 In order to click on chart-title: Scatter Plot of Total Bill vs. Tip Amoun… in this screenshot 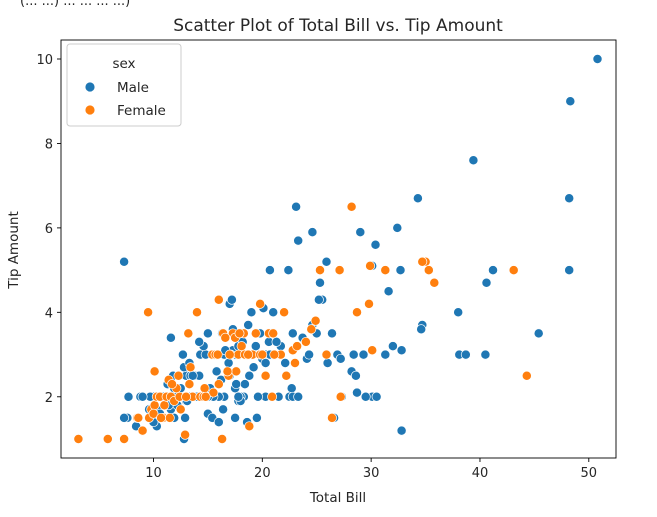, I will do `click(338, 26)`.